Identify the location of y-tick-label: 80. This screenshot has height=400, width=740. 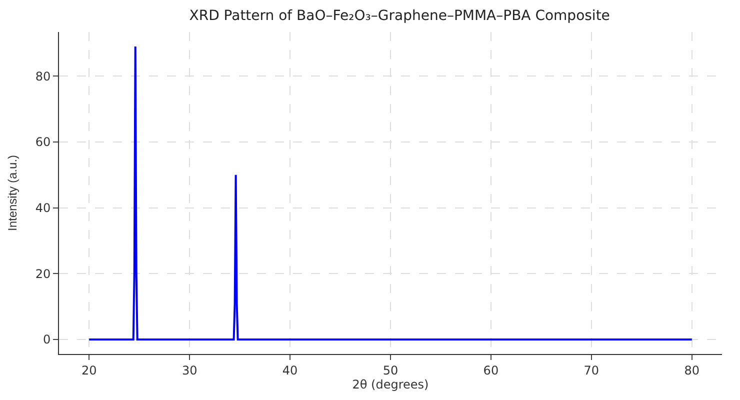
(43, 76).